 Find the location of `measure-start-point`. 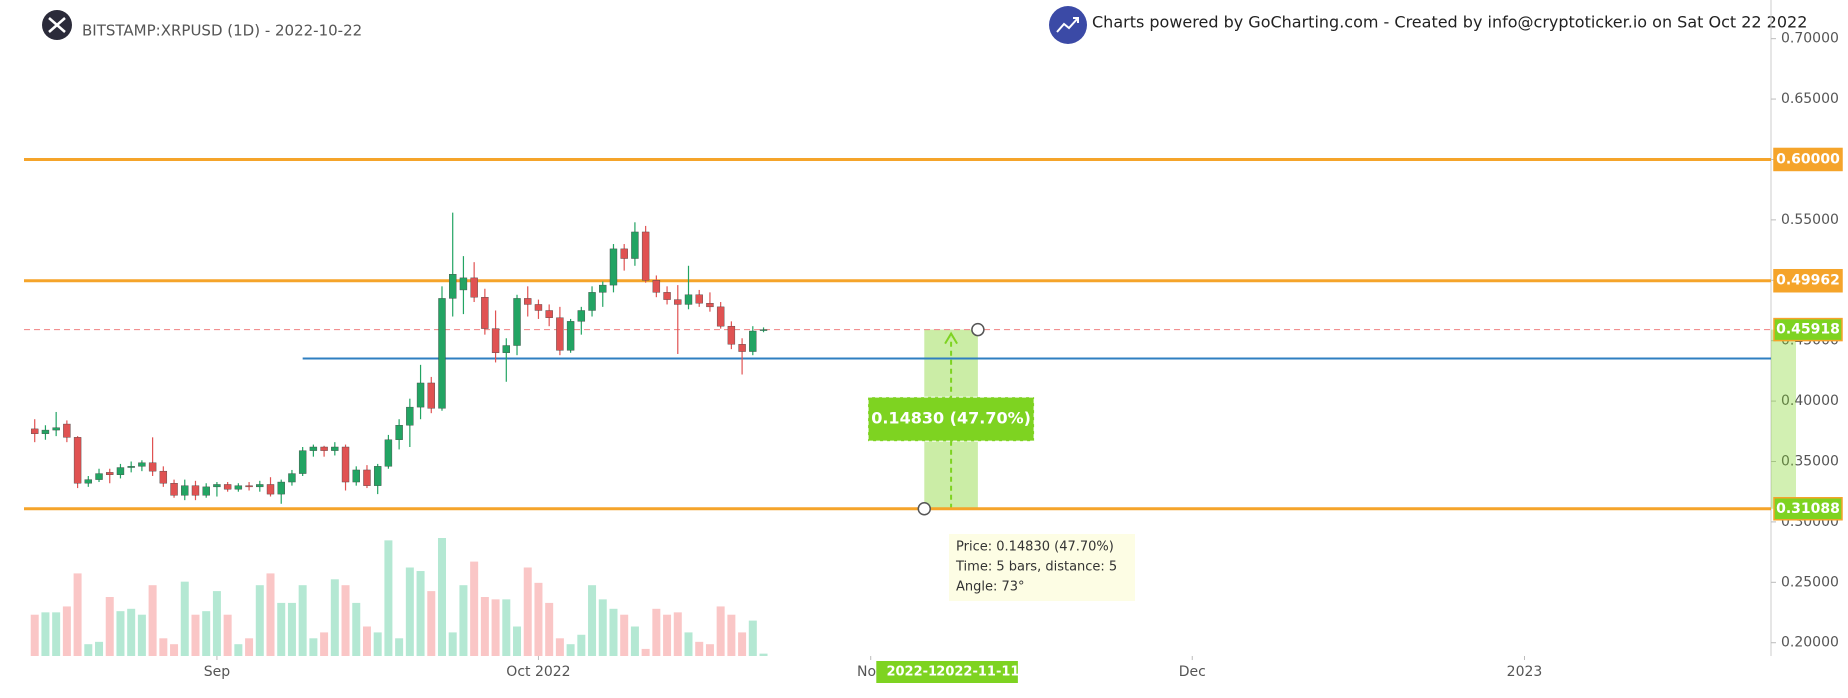

measure-start-point is located at coordinates (924, 509).